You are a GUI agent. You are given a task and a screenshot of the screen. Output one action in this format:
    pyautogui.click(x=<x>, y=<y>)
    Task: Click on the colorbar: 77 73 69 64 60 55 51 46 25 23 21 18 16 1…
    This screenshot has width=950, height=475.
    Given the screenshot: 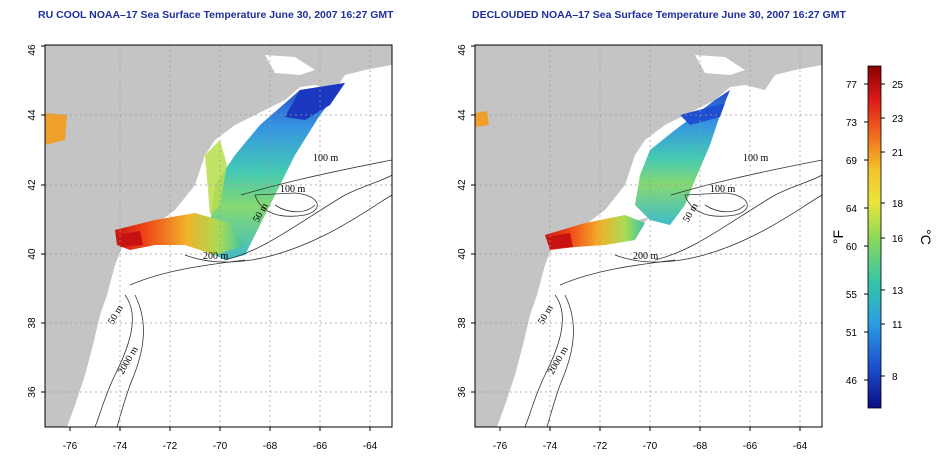 What is the action you would take?
    pyautogui.click(x=882, y=237)
    